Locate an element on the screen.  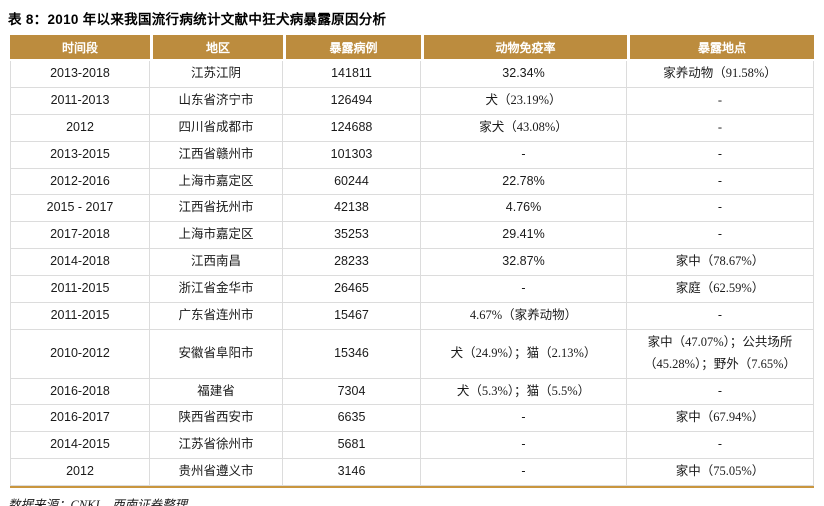
cell-region: 广东省连州市 is located at coordinates (216, 316).